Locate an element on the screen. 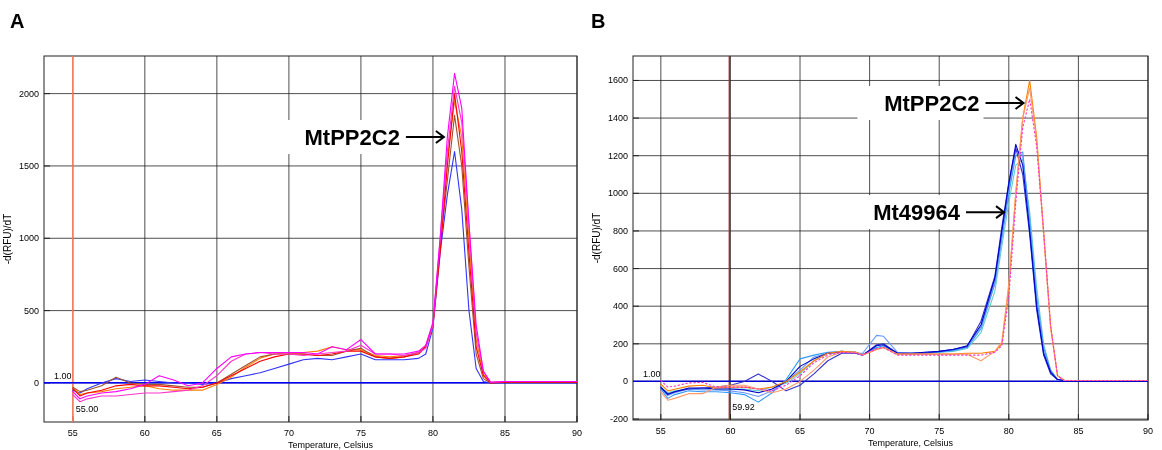 The height and width of the screenshot is (450, 1162). y-tick-label: 2000 is located at coordinates (28, 93).